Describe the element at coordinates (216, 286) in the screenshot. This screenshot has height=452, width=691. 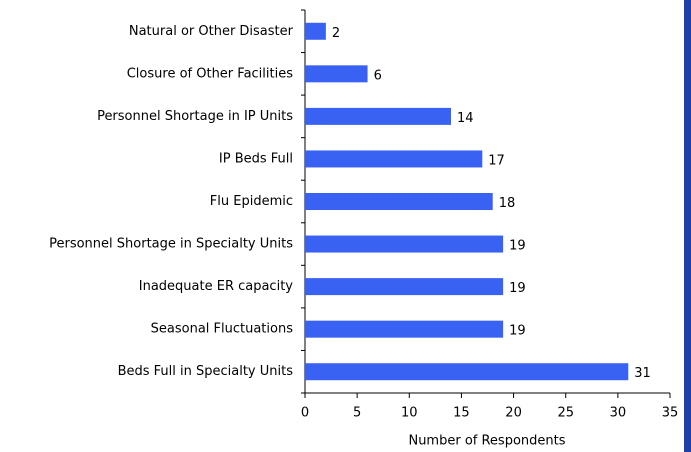
I see `y-tick-label: Inadequate ER capacity` at that location.